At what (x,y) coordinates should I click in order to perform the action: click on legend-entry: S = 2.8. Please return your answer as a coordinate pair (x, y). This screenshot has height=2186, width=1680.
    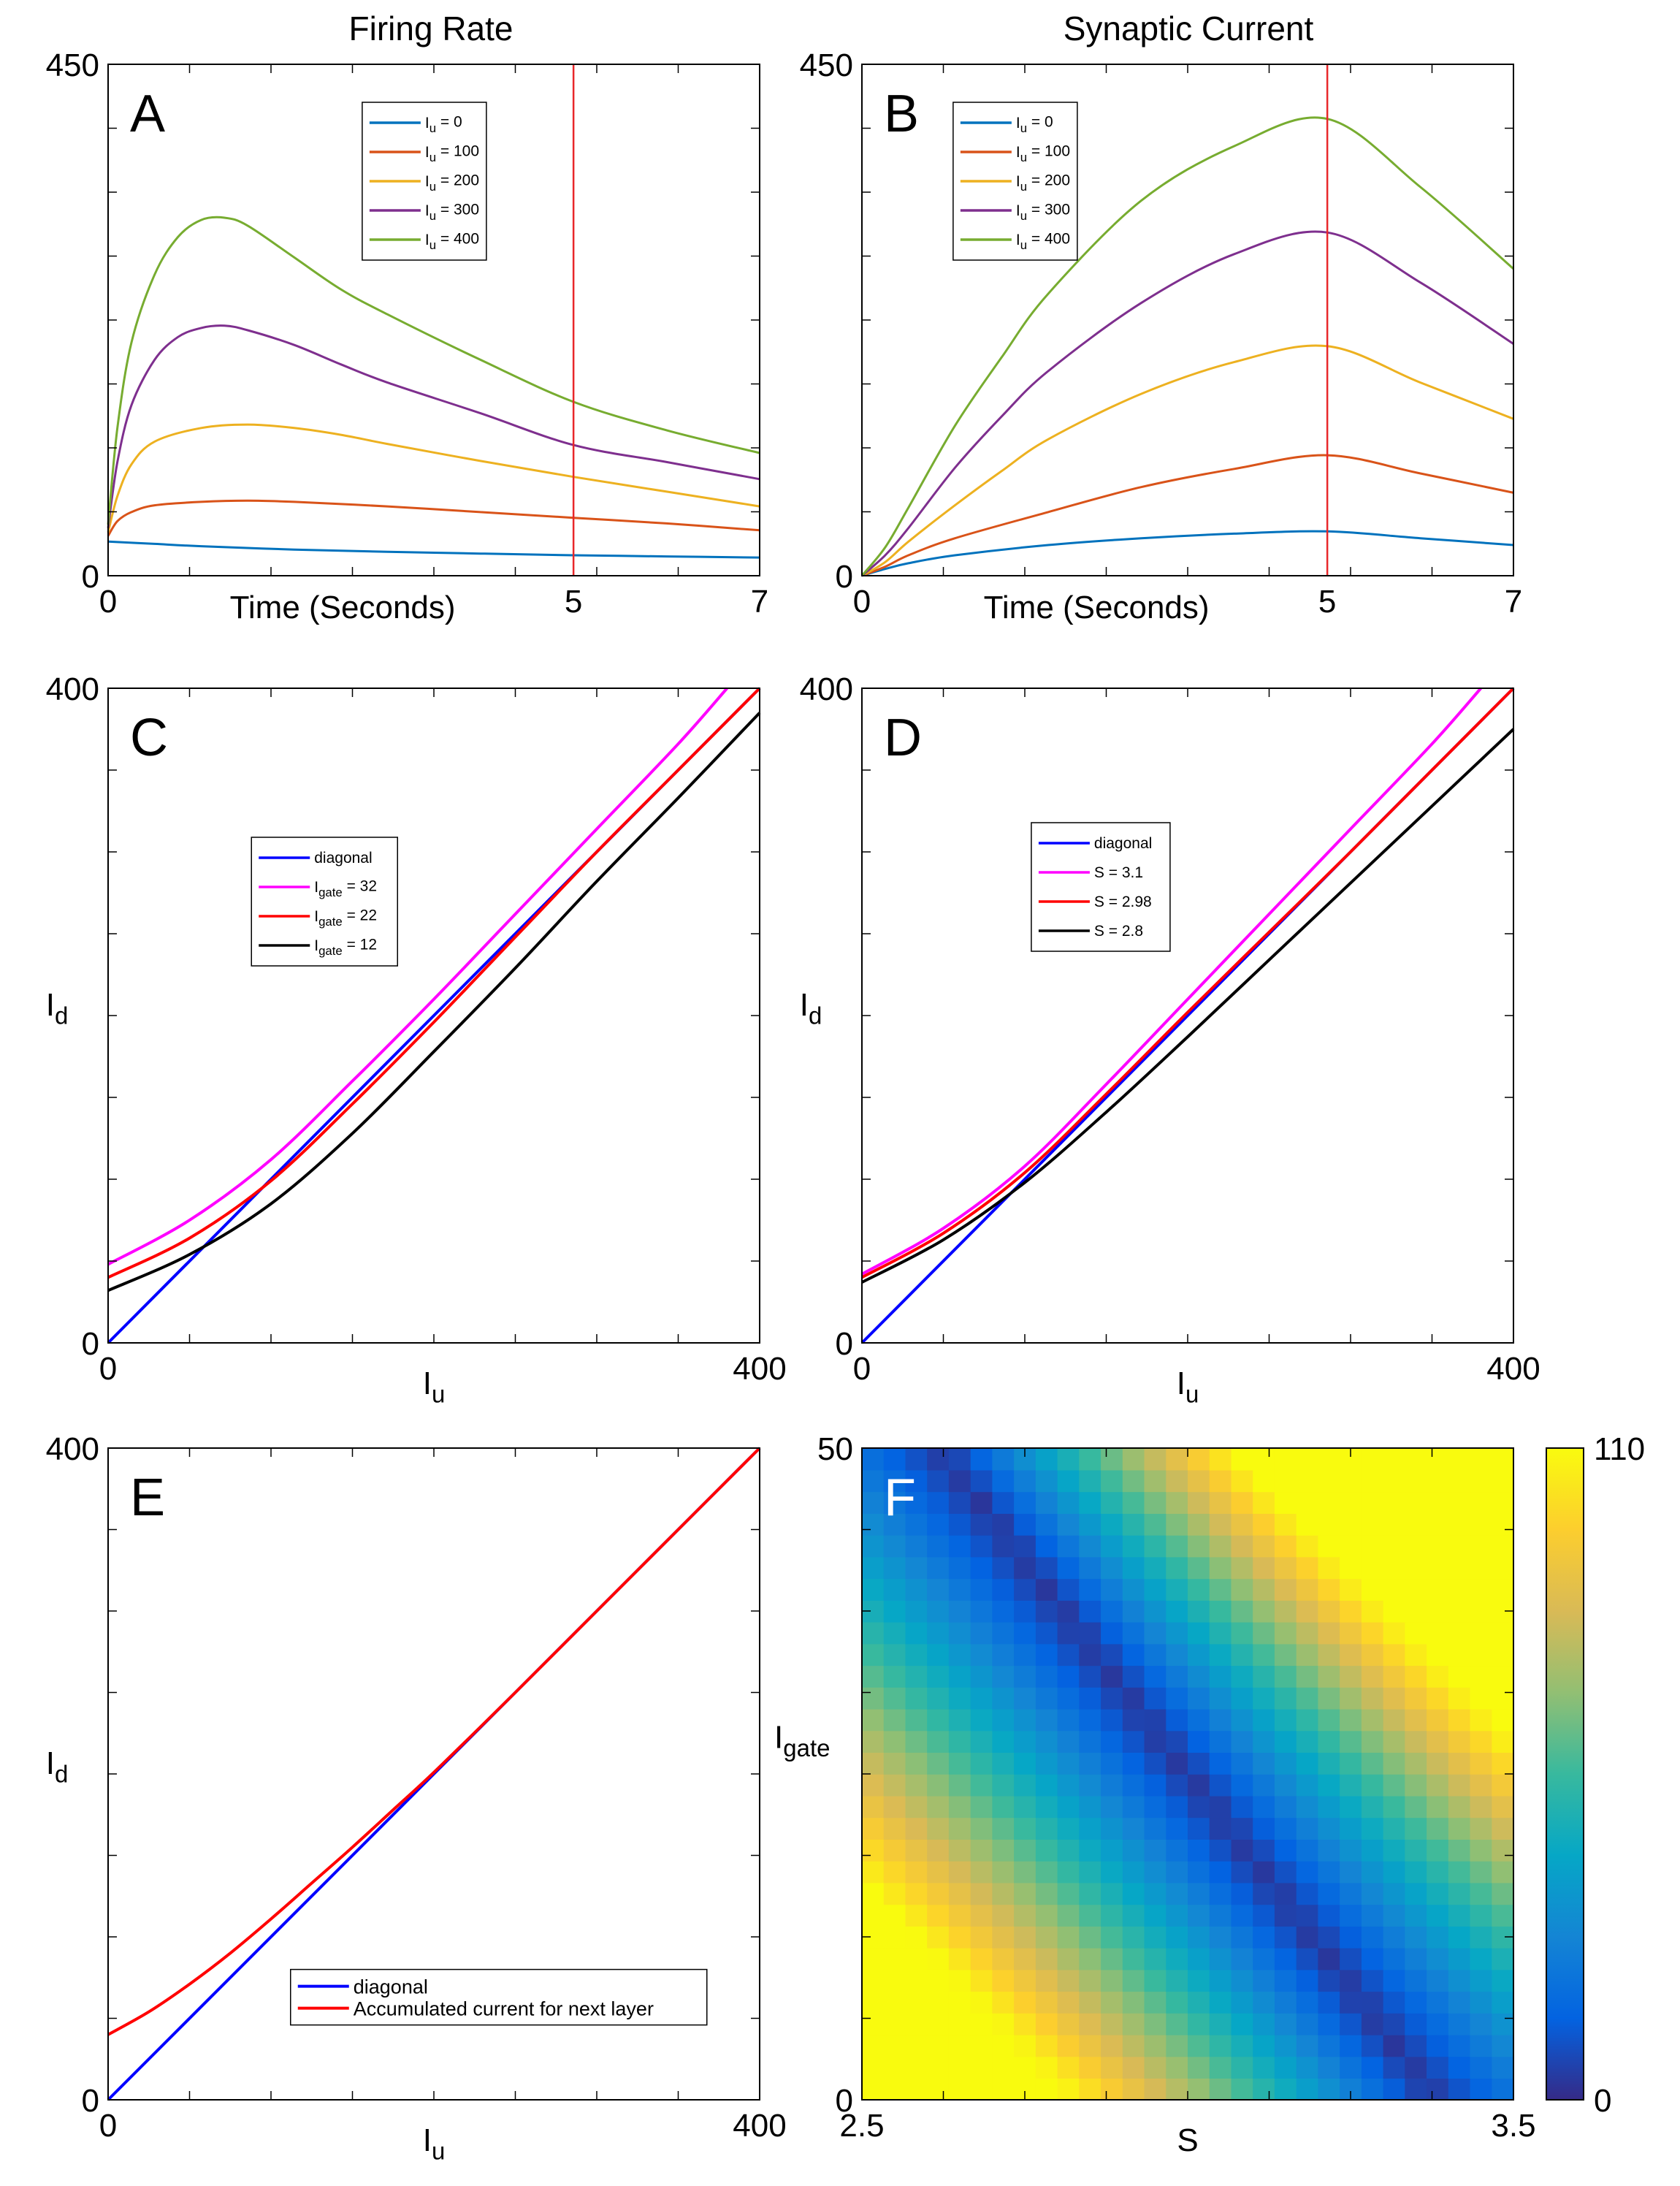
    Looking at the image, I should click on (1118, 931).